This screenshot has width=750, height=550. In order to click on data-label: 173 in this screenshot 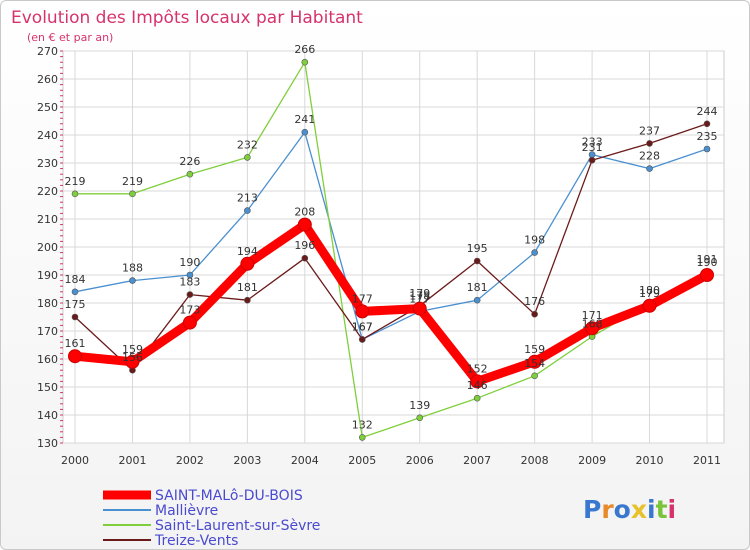, I will do `click(189, 310)`.